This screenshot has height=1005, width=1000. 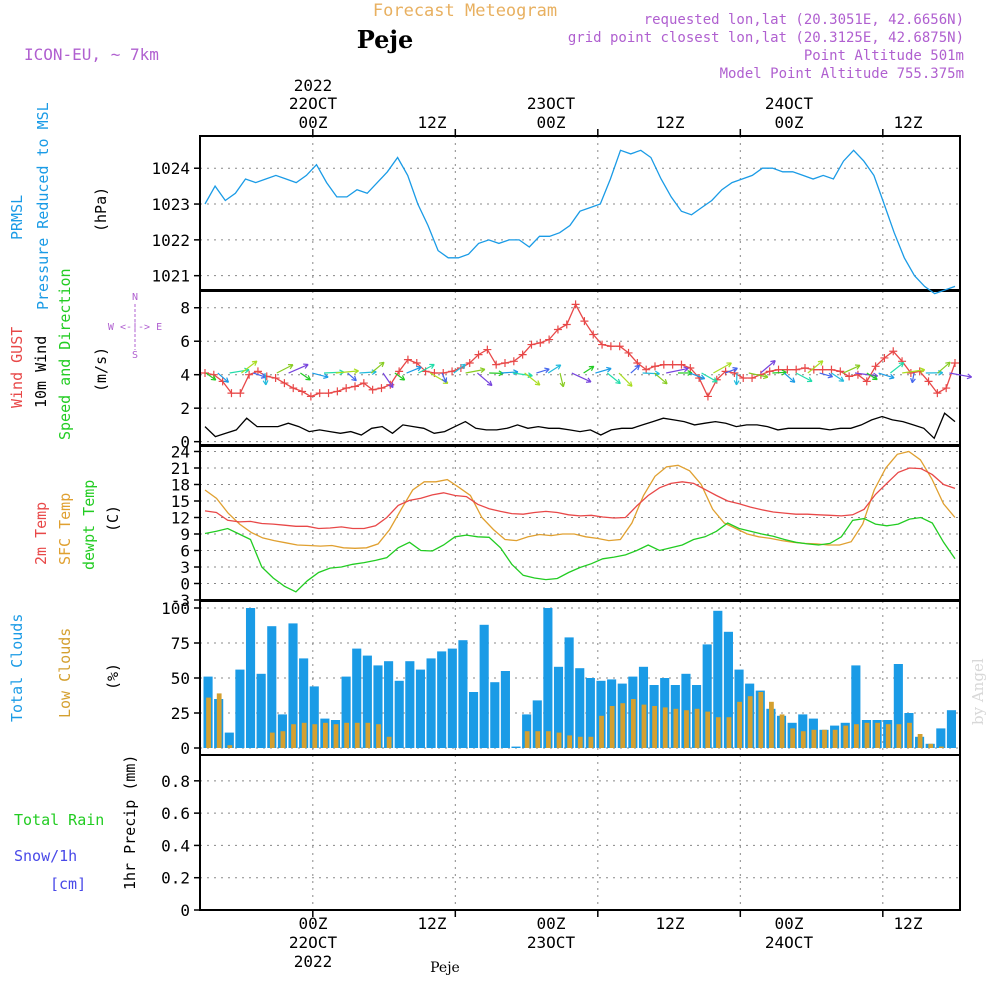 I want to click on bottom-tick-label: 00Z, so click(x=551, y=923).